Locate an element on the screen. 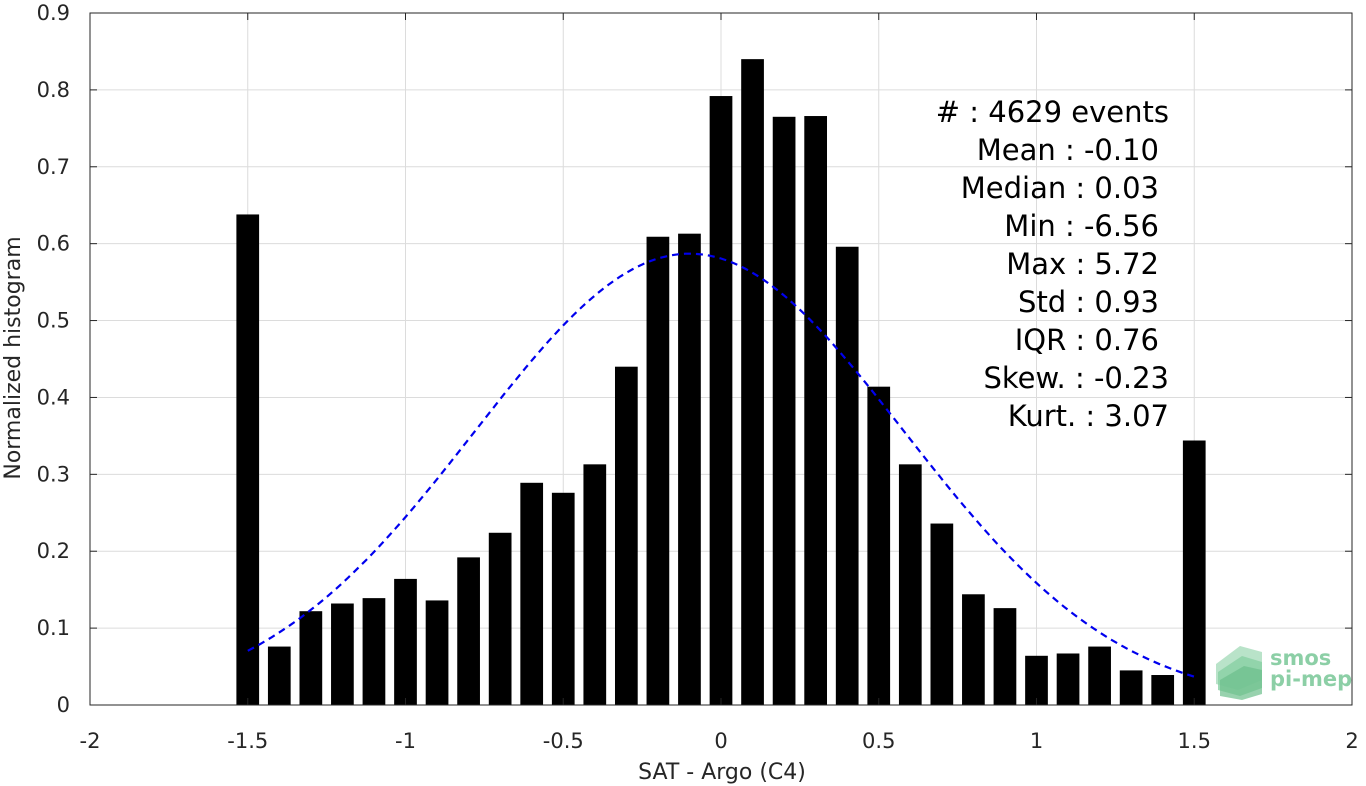 The height and width of the screenshot is (786, 1366). x-tick-label: 0 is located at coordinates (720, 741).